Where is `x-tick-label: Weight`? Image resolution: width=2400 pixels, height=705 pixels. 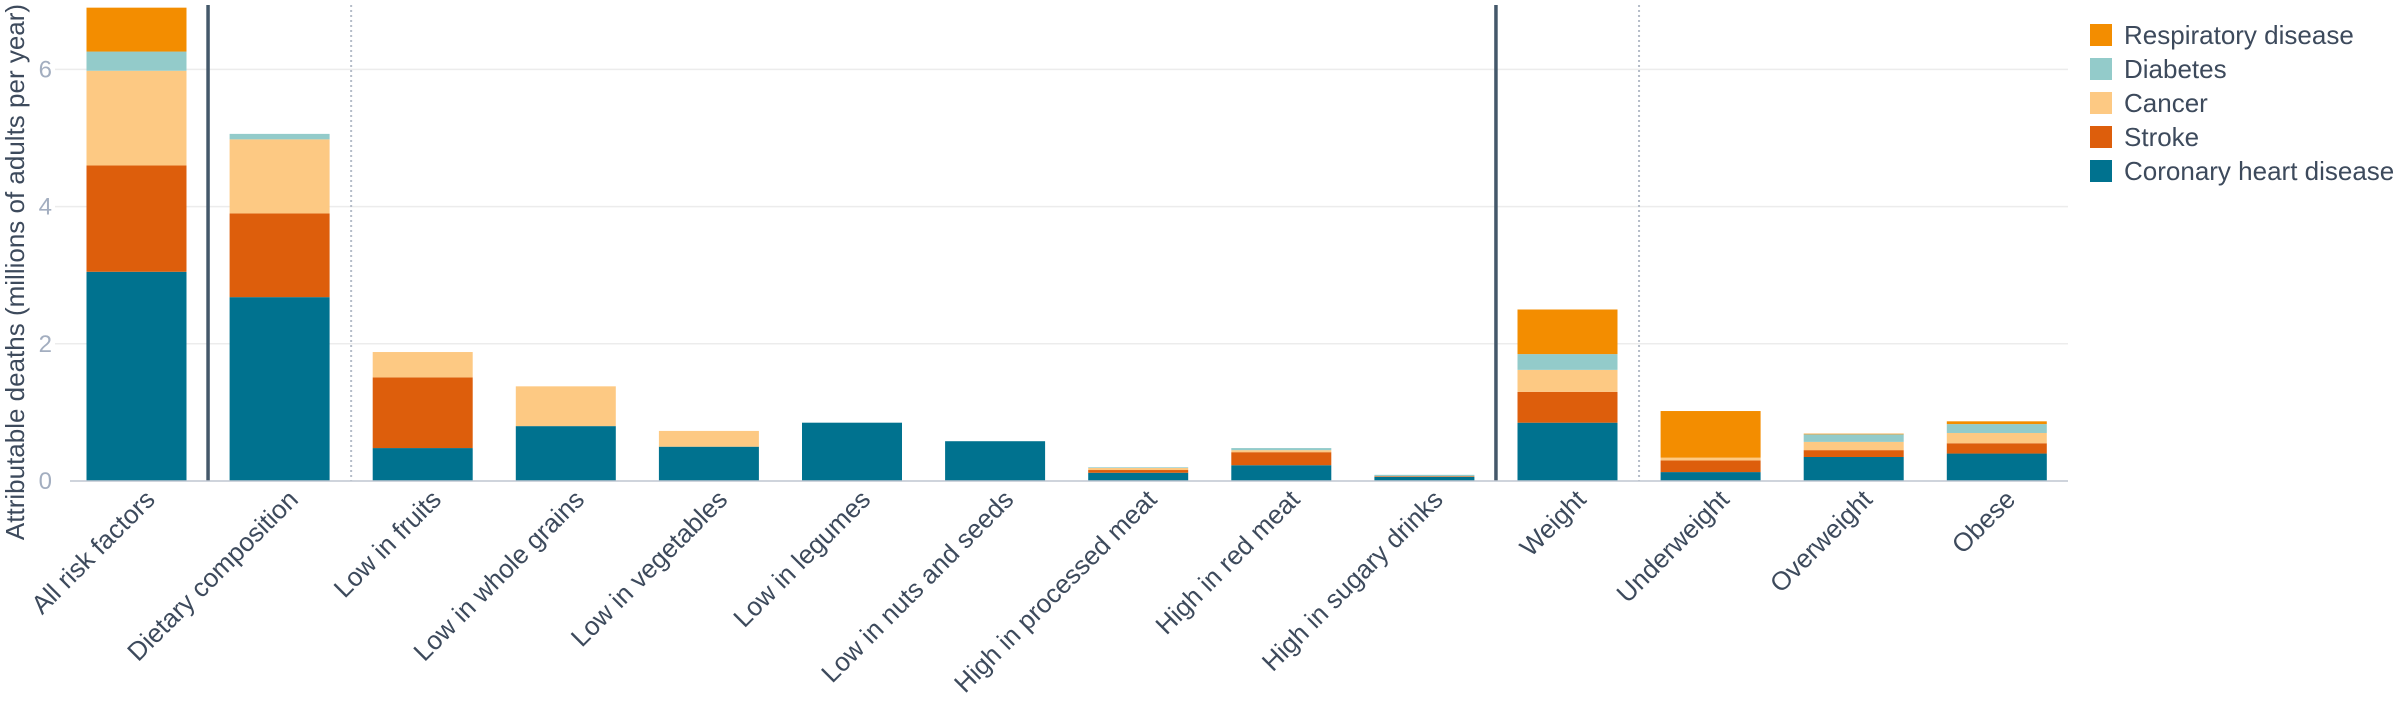
x-tick-label: Weight is located at coordinates (1553, 522).